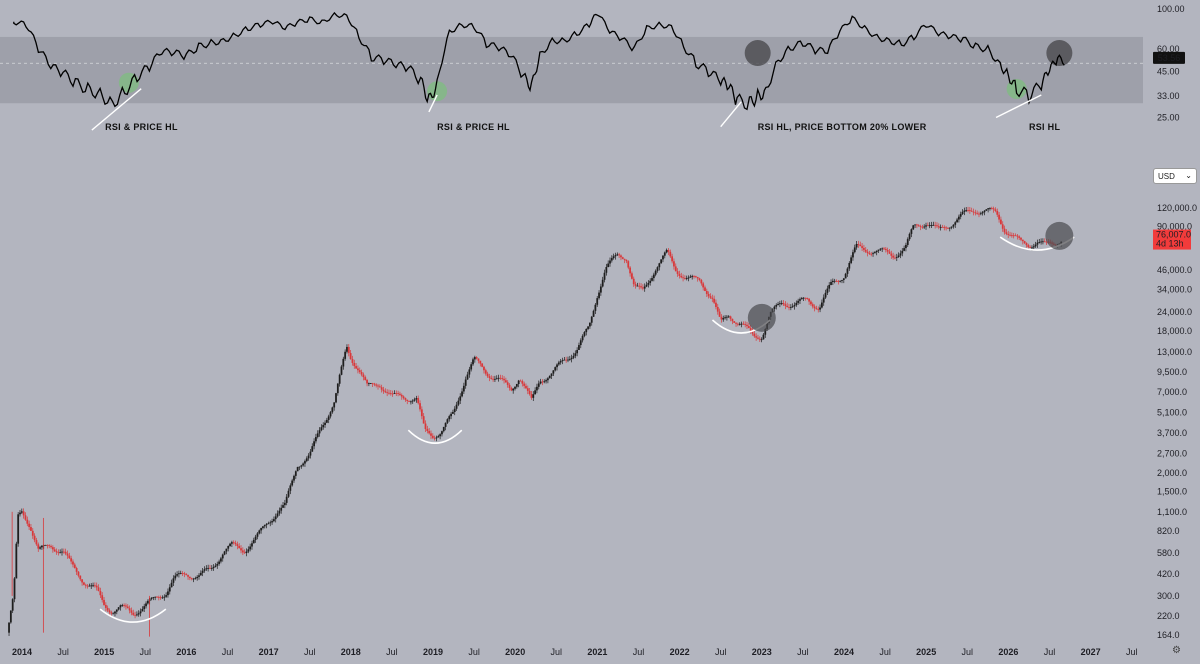 This screenshot has width=1200, height=664. Describe the element at coordinates (1175, 176) in the screenshot. I see `currency-selector: USD ⌄` at that location.